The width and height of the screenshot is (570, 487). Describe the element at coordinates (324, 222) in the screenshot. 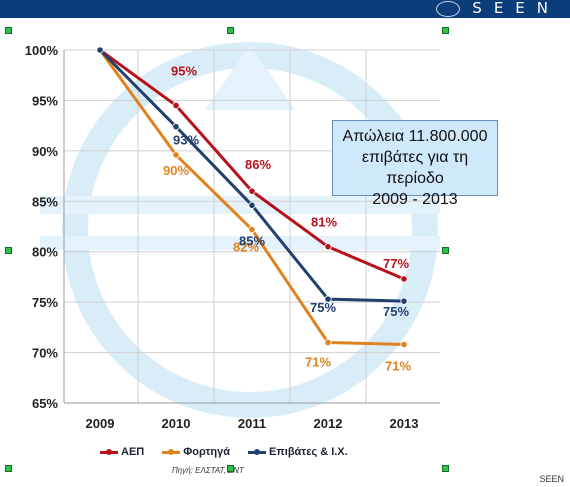

I see `data-label: 81%` at that location.